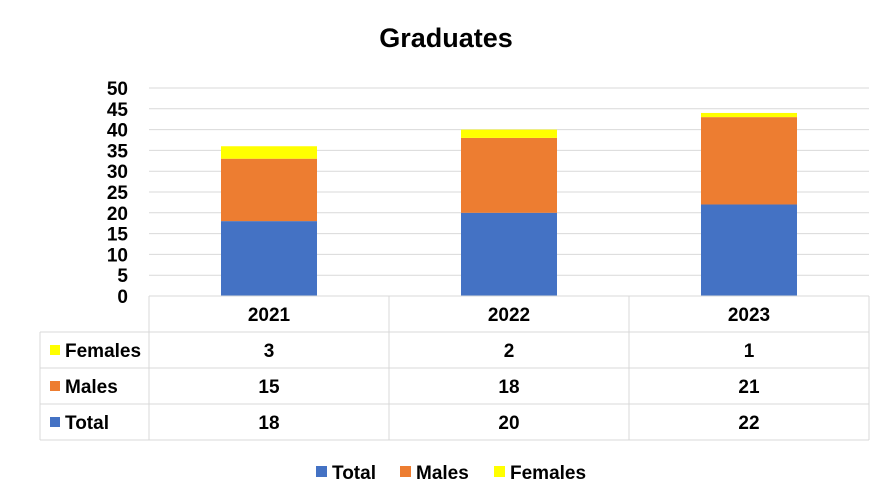 This screenshot has height=502, width=892. What do you see at coordinates (117, 172) in the screenshot?
I see `y-tick-label: 30` at bounding box center [117, 172].